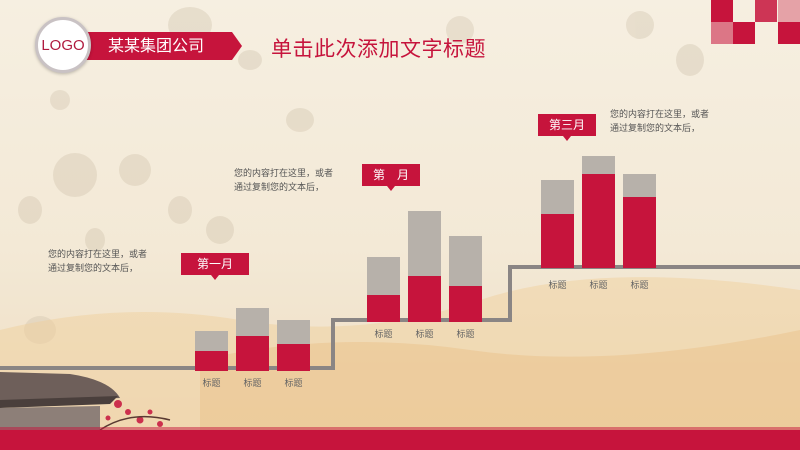  What do you see at coordinates (284, 174) in the screenshot?
I see `note-line-2-1: 您的内容打在这里，或者` at bounding box center [284, 174].